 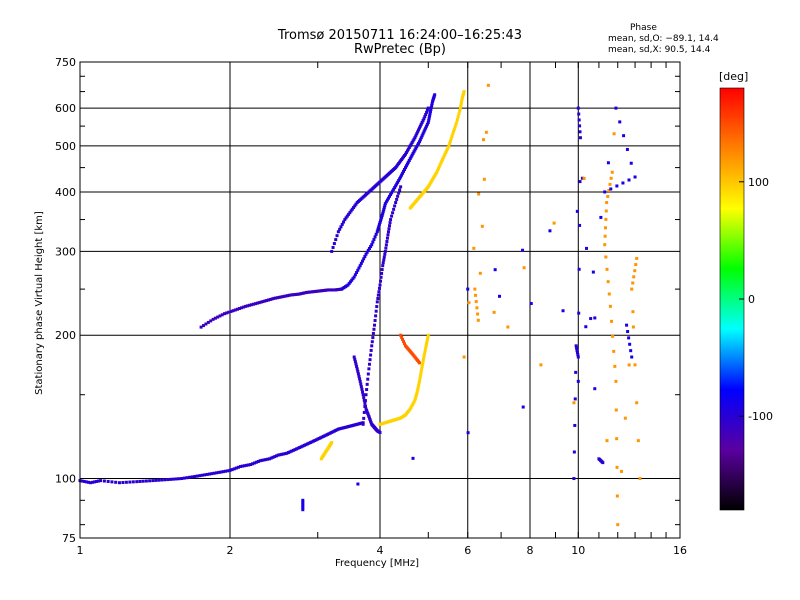 I want to click on x-tick-label: 8, so click(x=530, y=550).